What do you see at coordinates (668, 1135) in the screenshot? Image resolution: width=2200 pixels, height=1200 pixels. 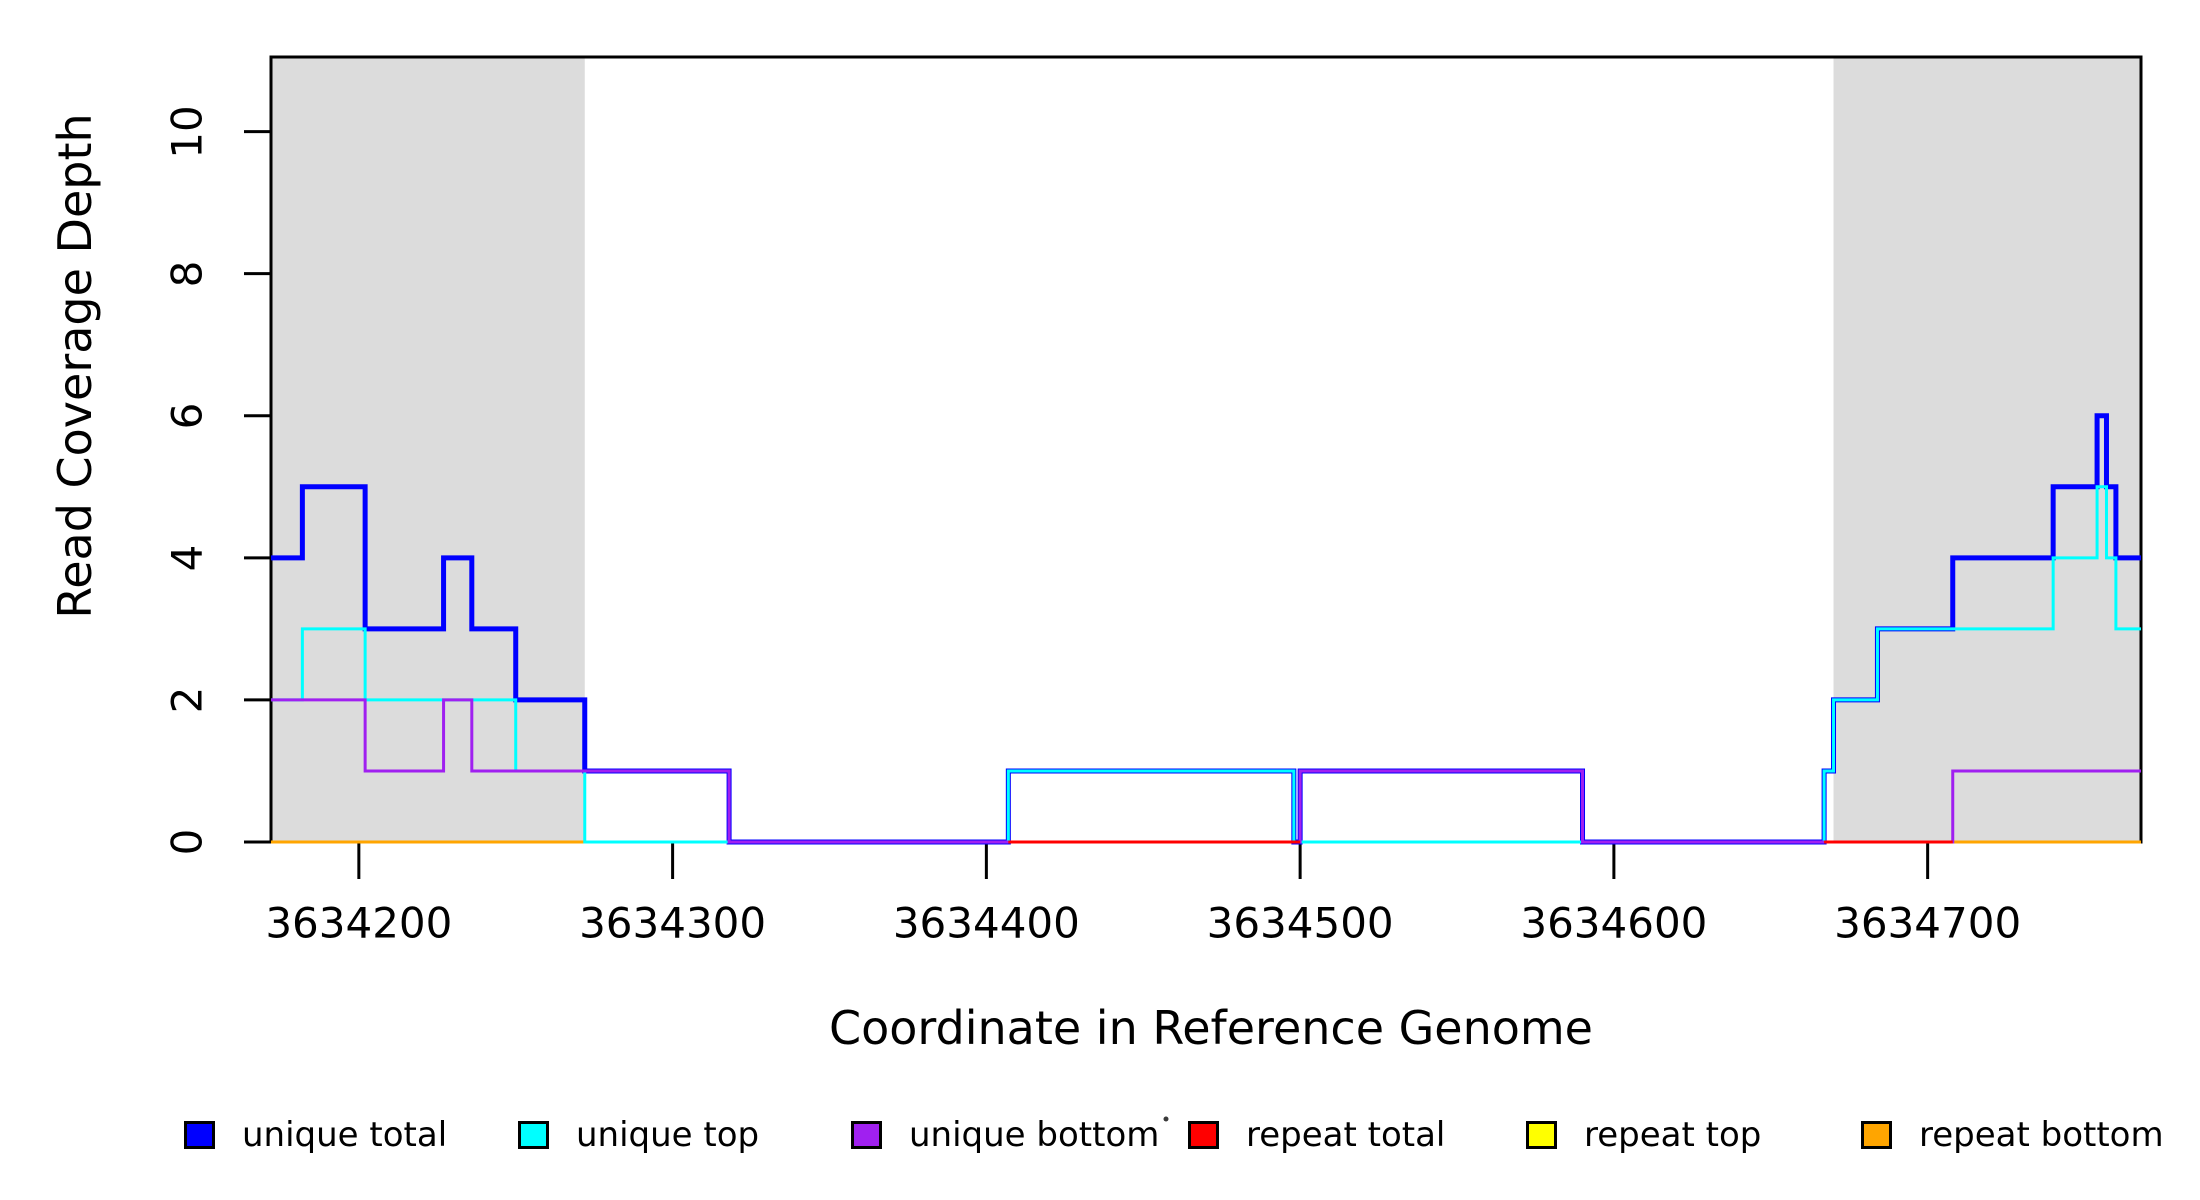 I see `legend-label: unique top` at bounding box center [668, 1135].